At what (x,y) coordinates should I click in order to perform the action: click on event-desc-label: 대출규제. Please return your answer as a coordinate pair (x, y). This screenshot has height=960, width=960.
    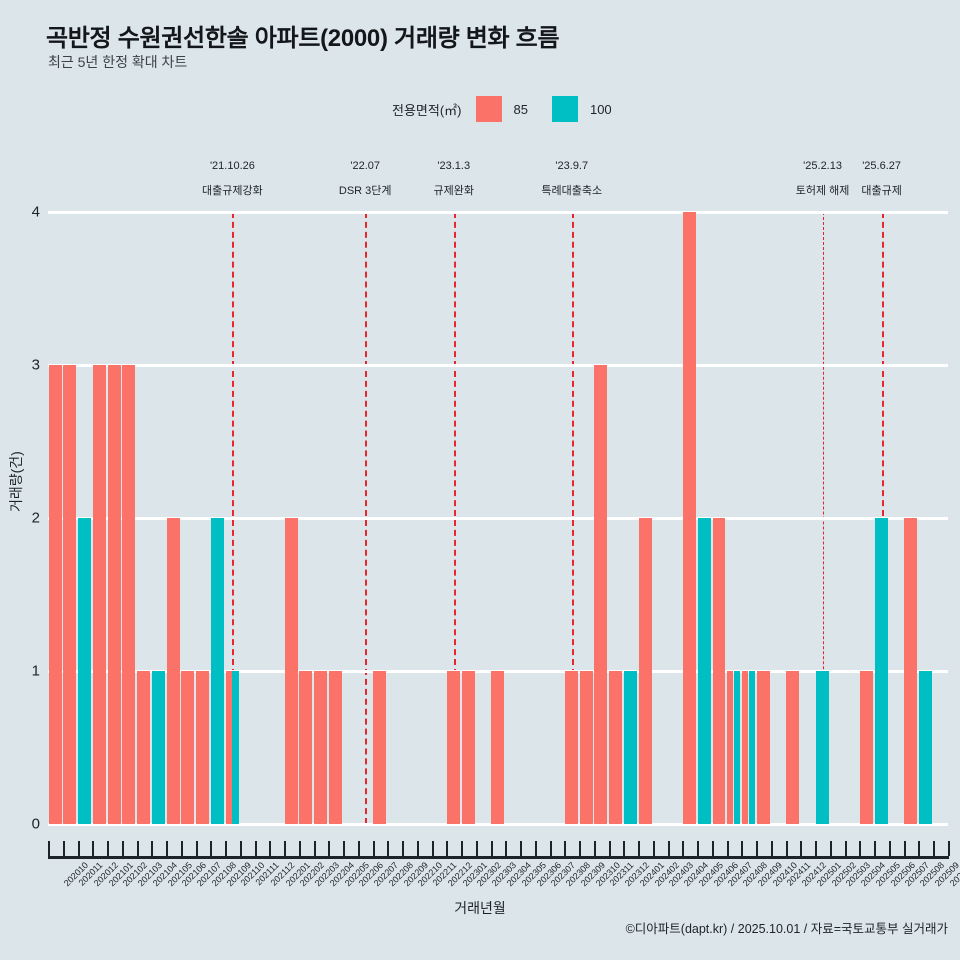
    Looking at the image, I should click on (881, 191).